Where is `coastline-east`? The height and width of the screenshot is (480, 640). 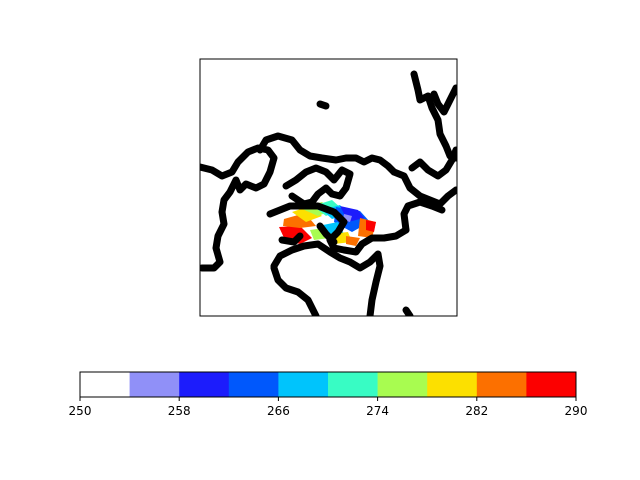
coastline-east is located at coordinates (408, 311).